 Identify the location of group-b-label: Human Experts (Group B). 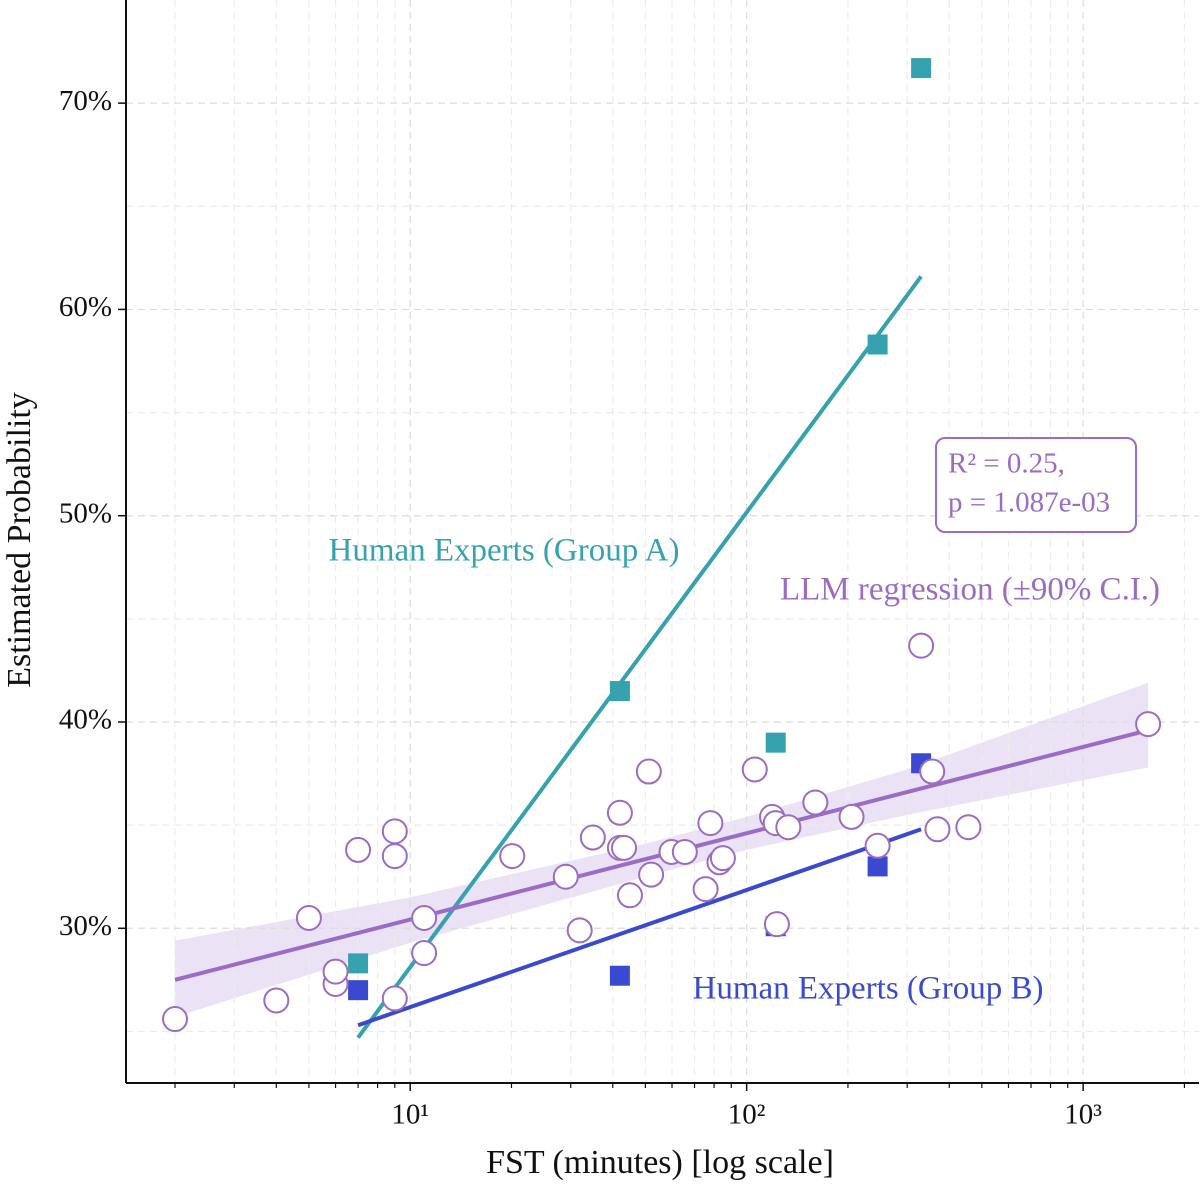
(867, 989).